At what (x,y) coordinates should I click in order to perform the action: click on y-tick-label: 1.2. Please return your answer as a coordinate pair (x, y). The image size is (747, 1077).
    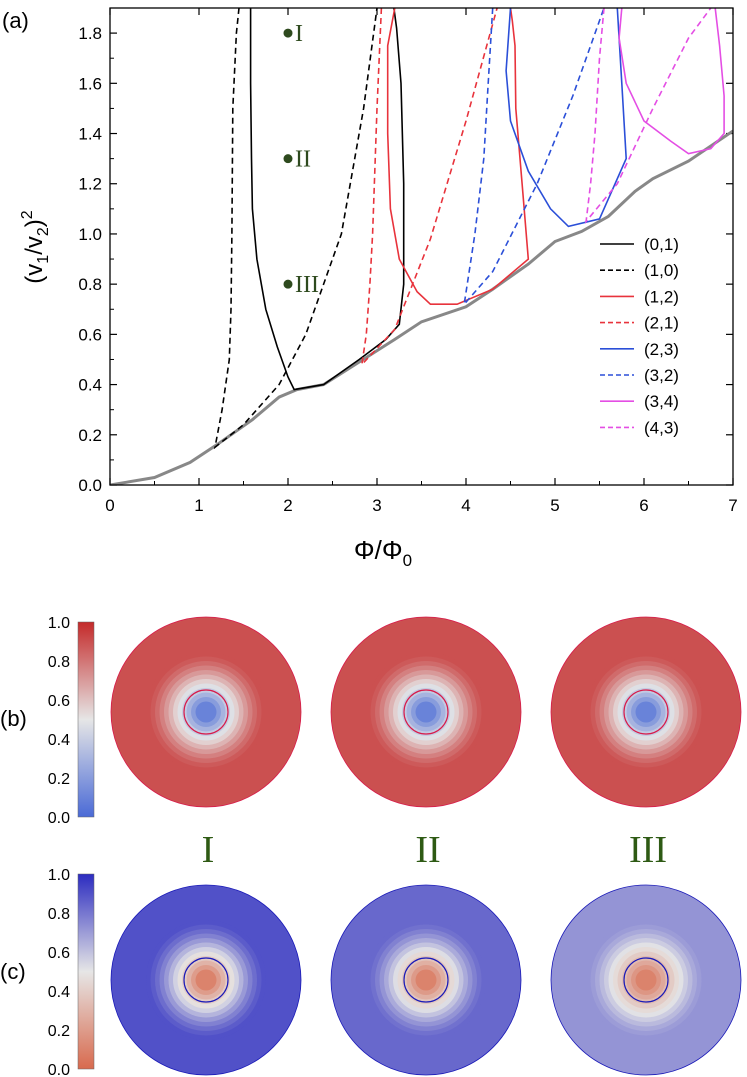
    Looking at the image, I should click on (90, 184).